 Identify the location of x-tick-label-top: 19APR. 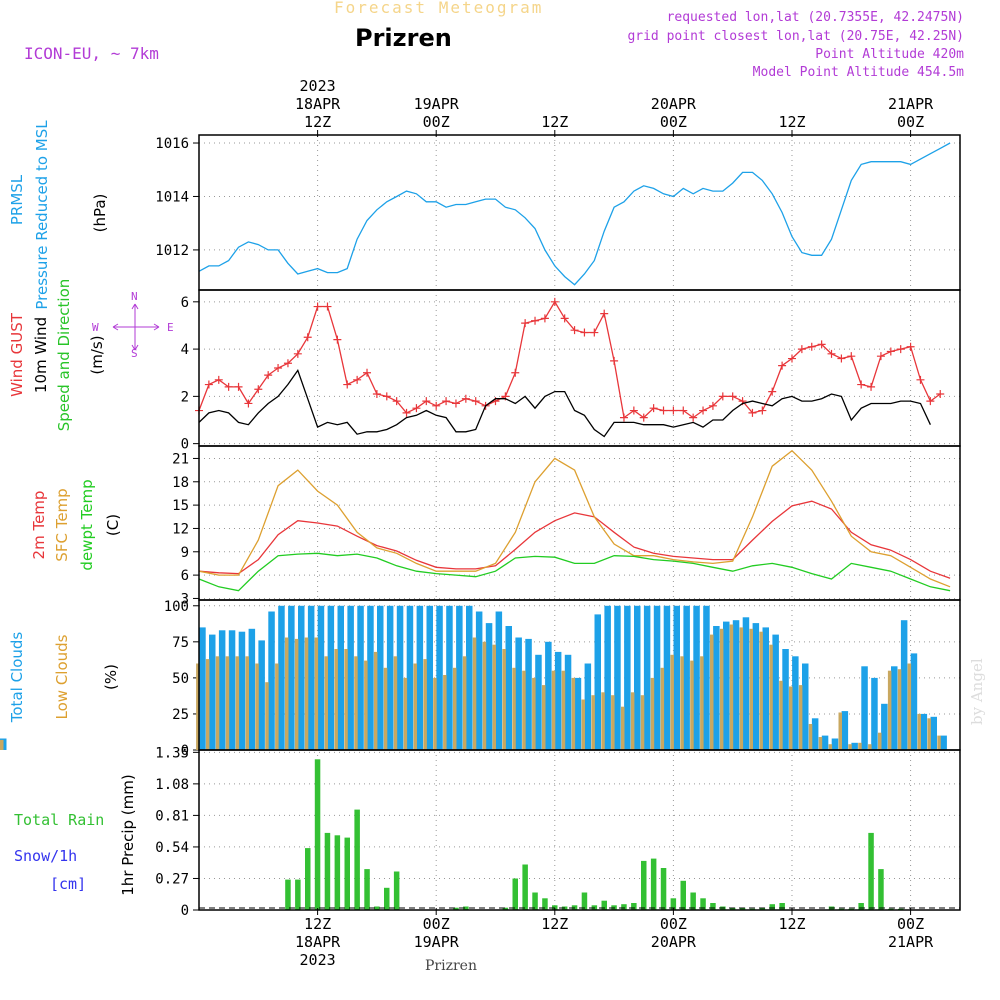
(437, 104).